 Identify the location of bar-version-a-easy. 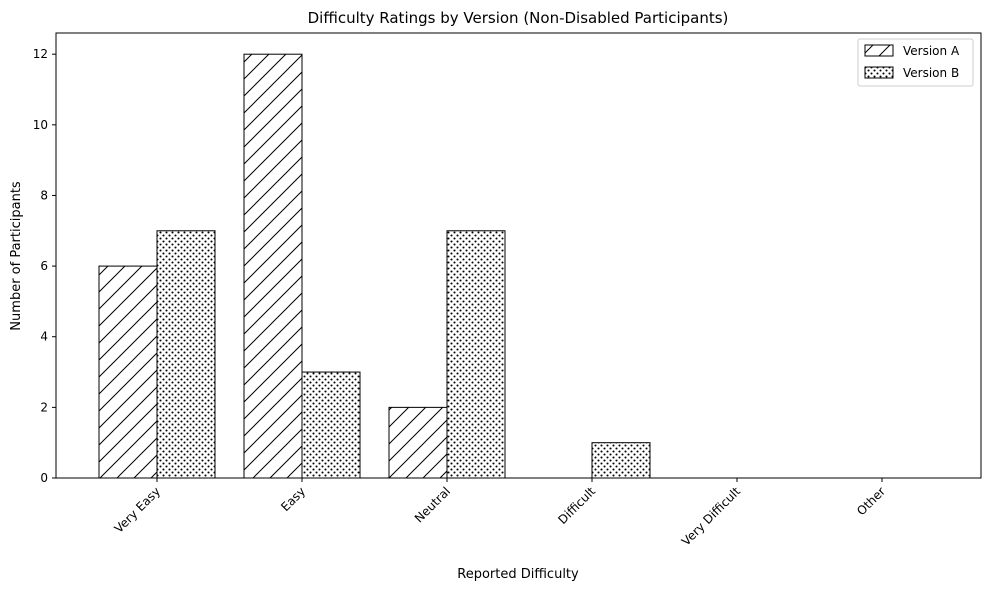
(273, 266).